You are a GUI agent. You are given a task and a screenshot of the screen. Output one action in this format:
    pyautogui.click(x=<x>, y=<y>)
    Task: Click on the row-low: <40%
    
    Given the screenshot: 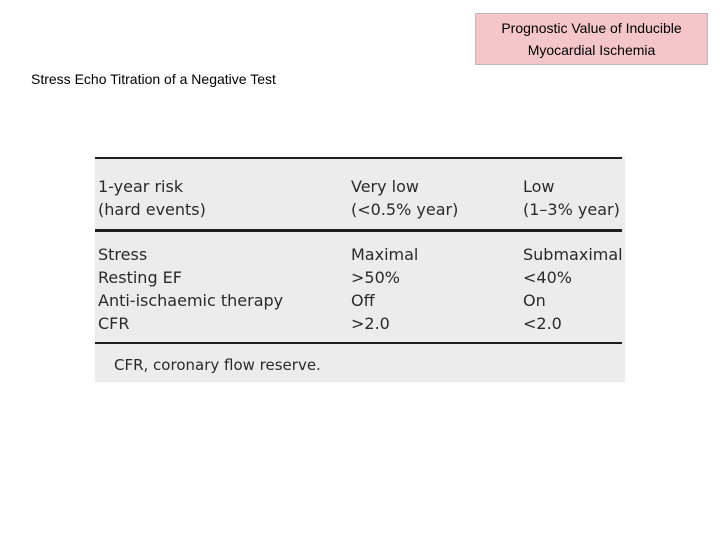 What is the action you would take?
    pyautogui.click(x=547, y=277)
    